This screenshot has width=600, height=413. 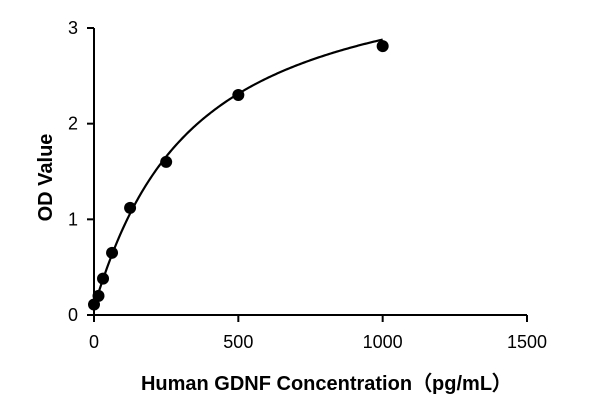 I want to click on y-tick-label: 2, so click(x=73, y=124).